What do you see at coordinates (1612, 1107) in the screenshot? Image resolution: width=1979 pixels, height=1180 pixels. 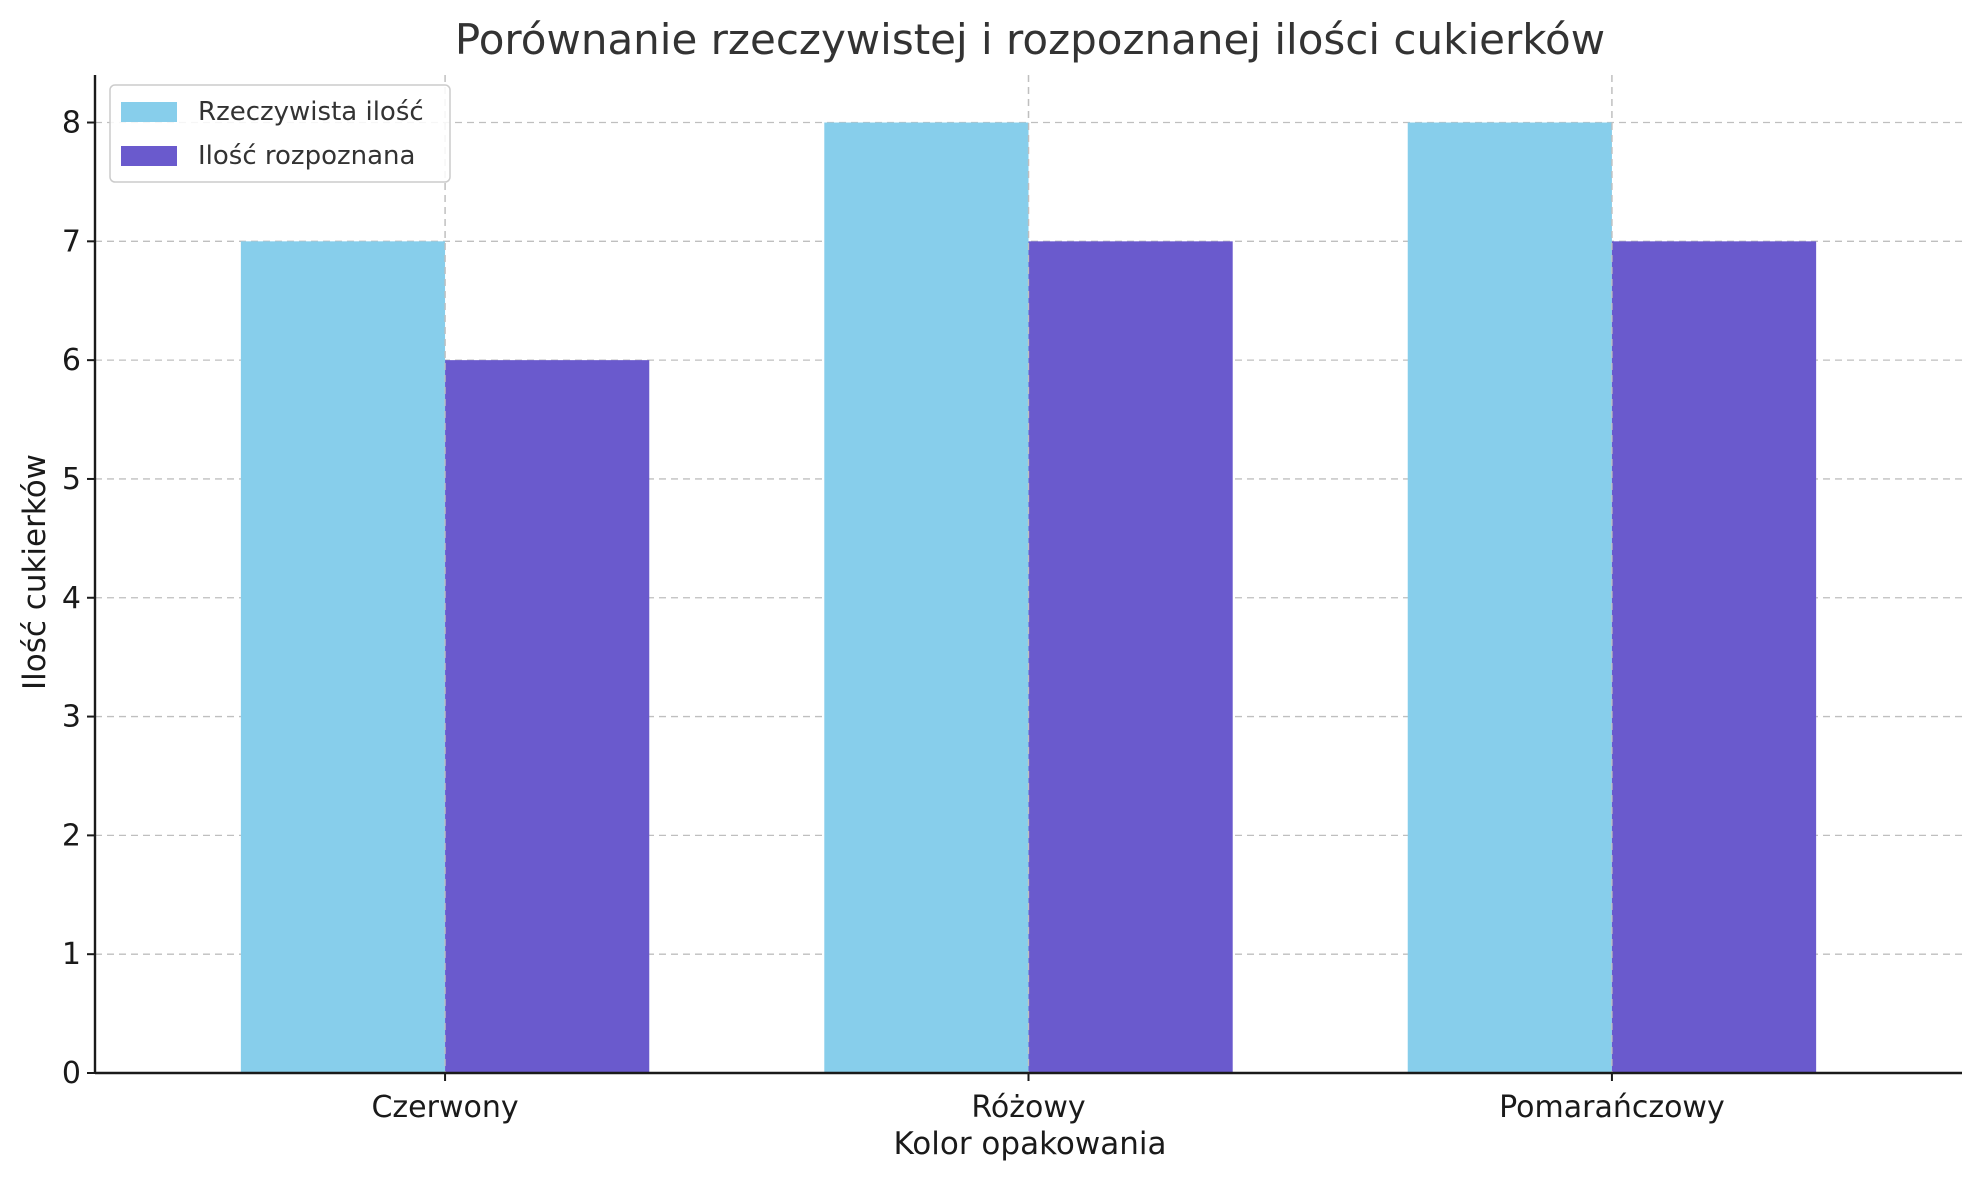 I see `x-tick-label: Pomarańczowy` at bounding box center [1612, 1107].